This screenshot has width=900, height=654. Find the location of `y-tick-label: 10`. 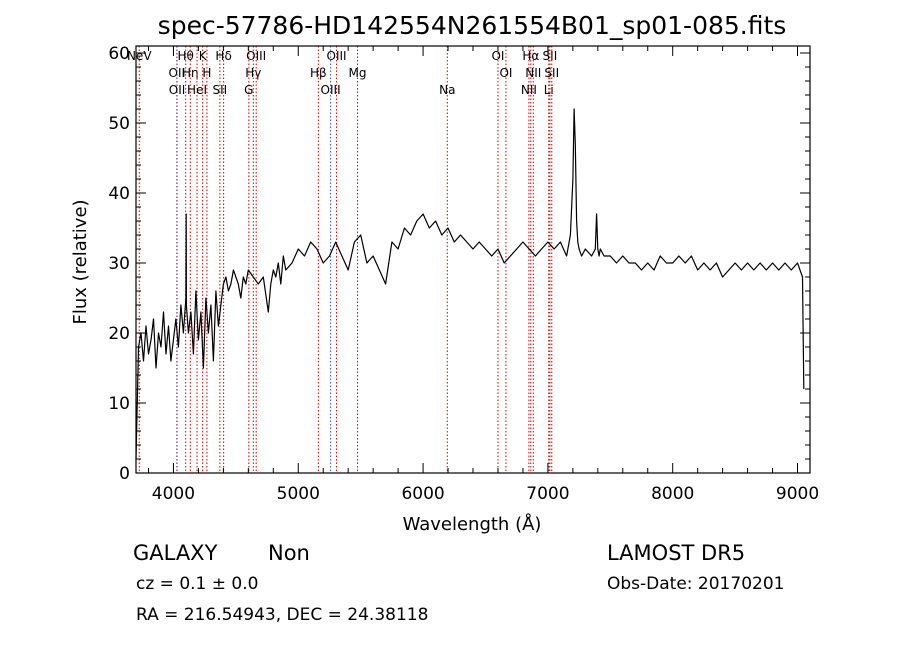

y-tick-label: 10 is located at coordinates (119, 404).